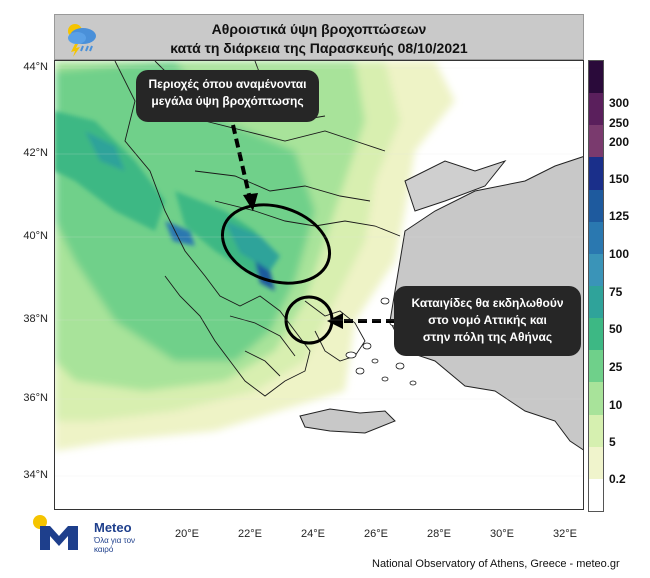 The image size is (650, 578). What do you see at coordinates (227, 101) in the screenshot?
I see `callout-heavy-rain-line2: μεγάλα ύψη βροχόπτωσης` at bounding box center [227, 101].